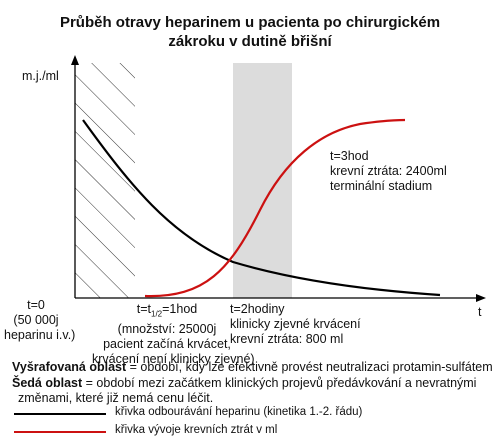 Image resolution: width=500 pixels, height=447 pixels. Describe the element at coordinates (173, 358) in the screenshot. I see `t-half-line4: krvácení není klinicky zjevné)` at that location.